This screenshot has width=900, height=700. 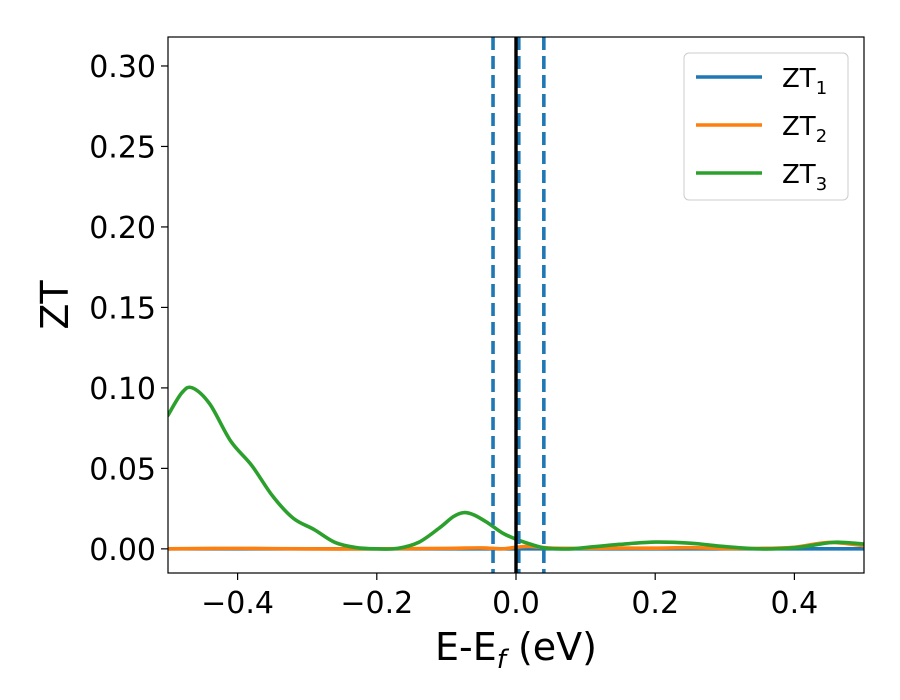 What do you see at coordinates (518, 305) in the screenshot?
I see `reference-lines` at bounding box center [518, 305].